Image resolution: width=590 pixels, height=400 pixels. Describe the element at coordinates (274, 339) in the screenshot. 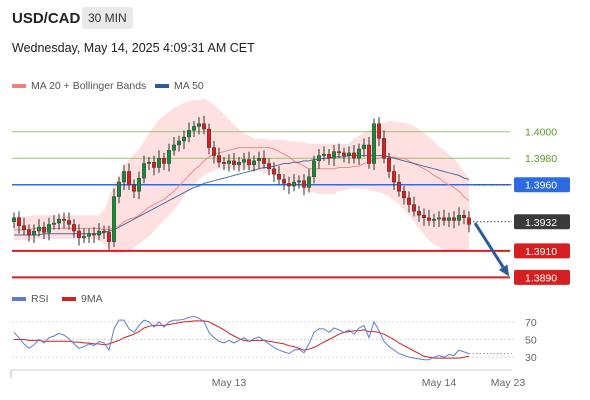

I see `rsi-panel: 70 50 30` at that location.